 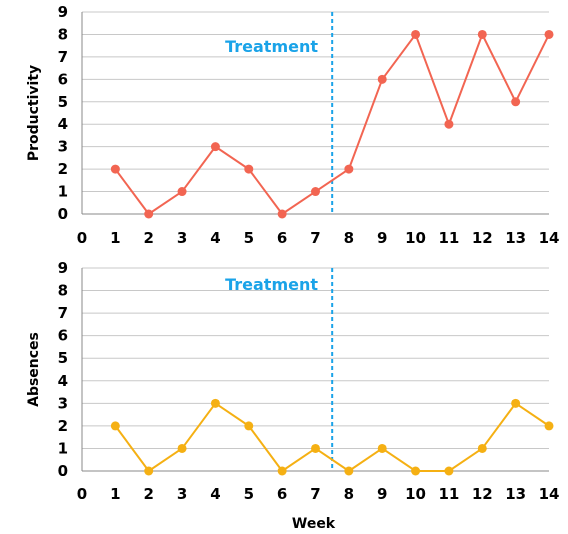 What do you see at coordinates (34, 113) in the screenshot?
I see `y-axis-title: Productivity` at bounding box center [34, 113].